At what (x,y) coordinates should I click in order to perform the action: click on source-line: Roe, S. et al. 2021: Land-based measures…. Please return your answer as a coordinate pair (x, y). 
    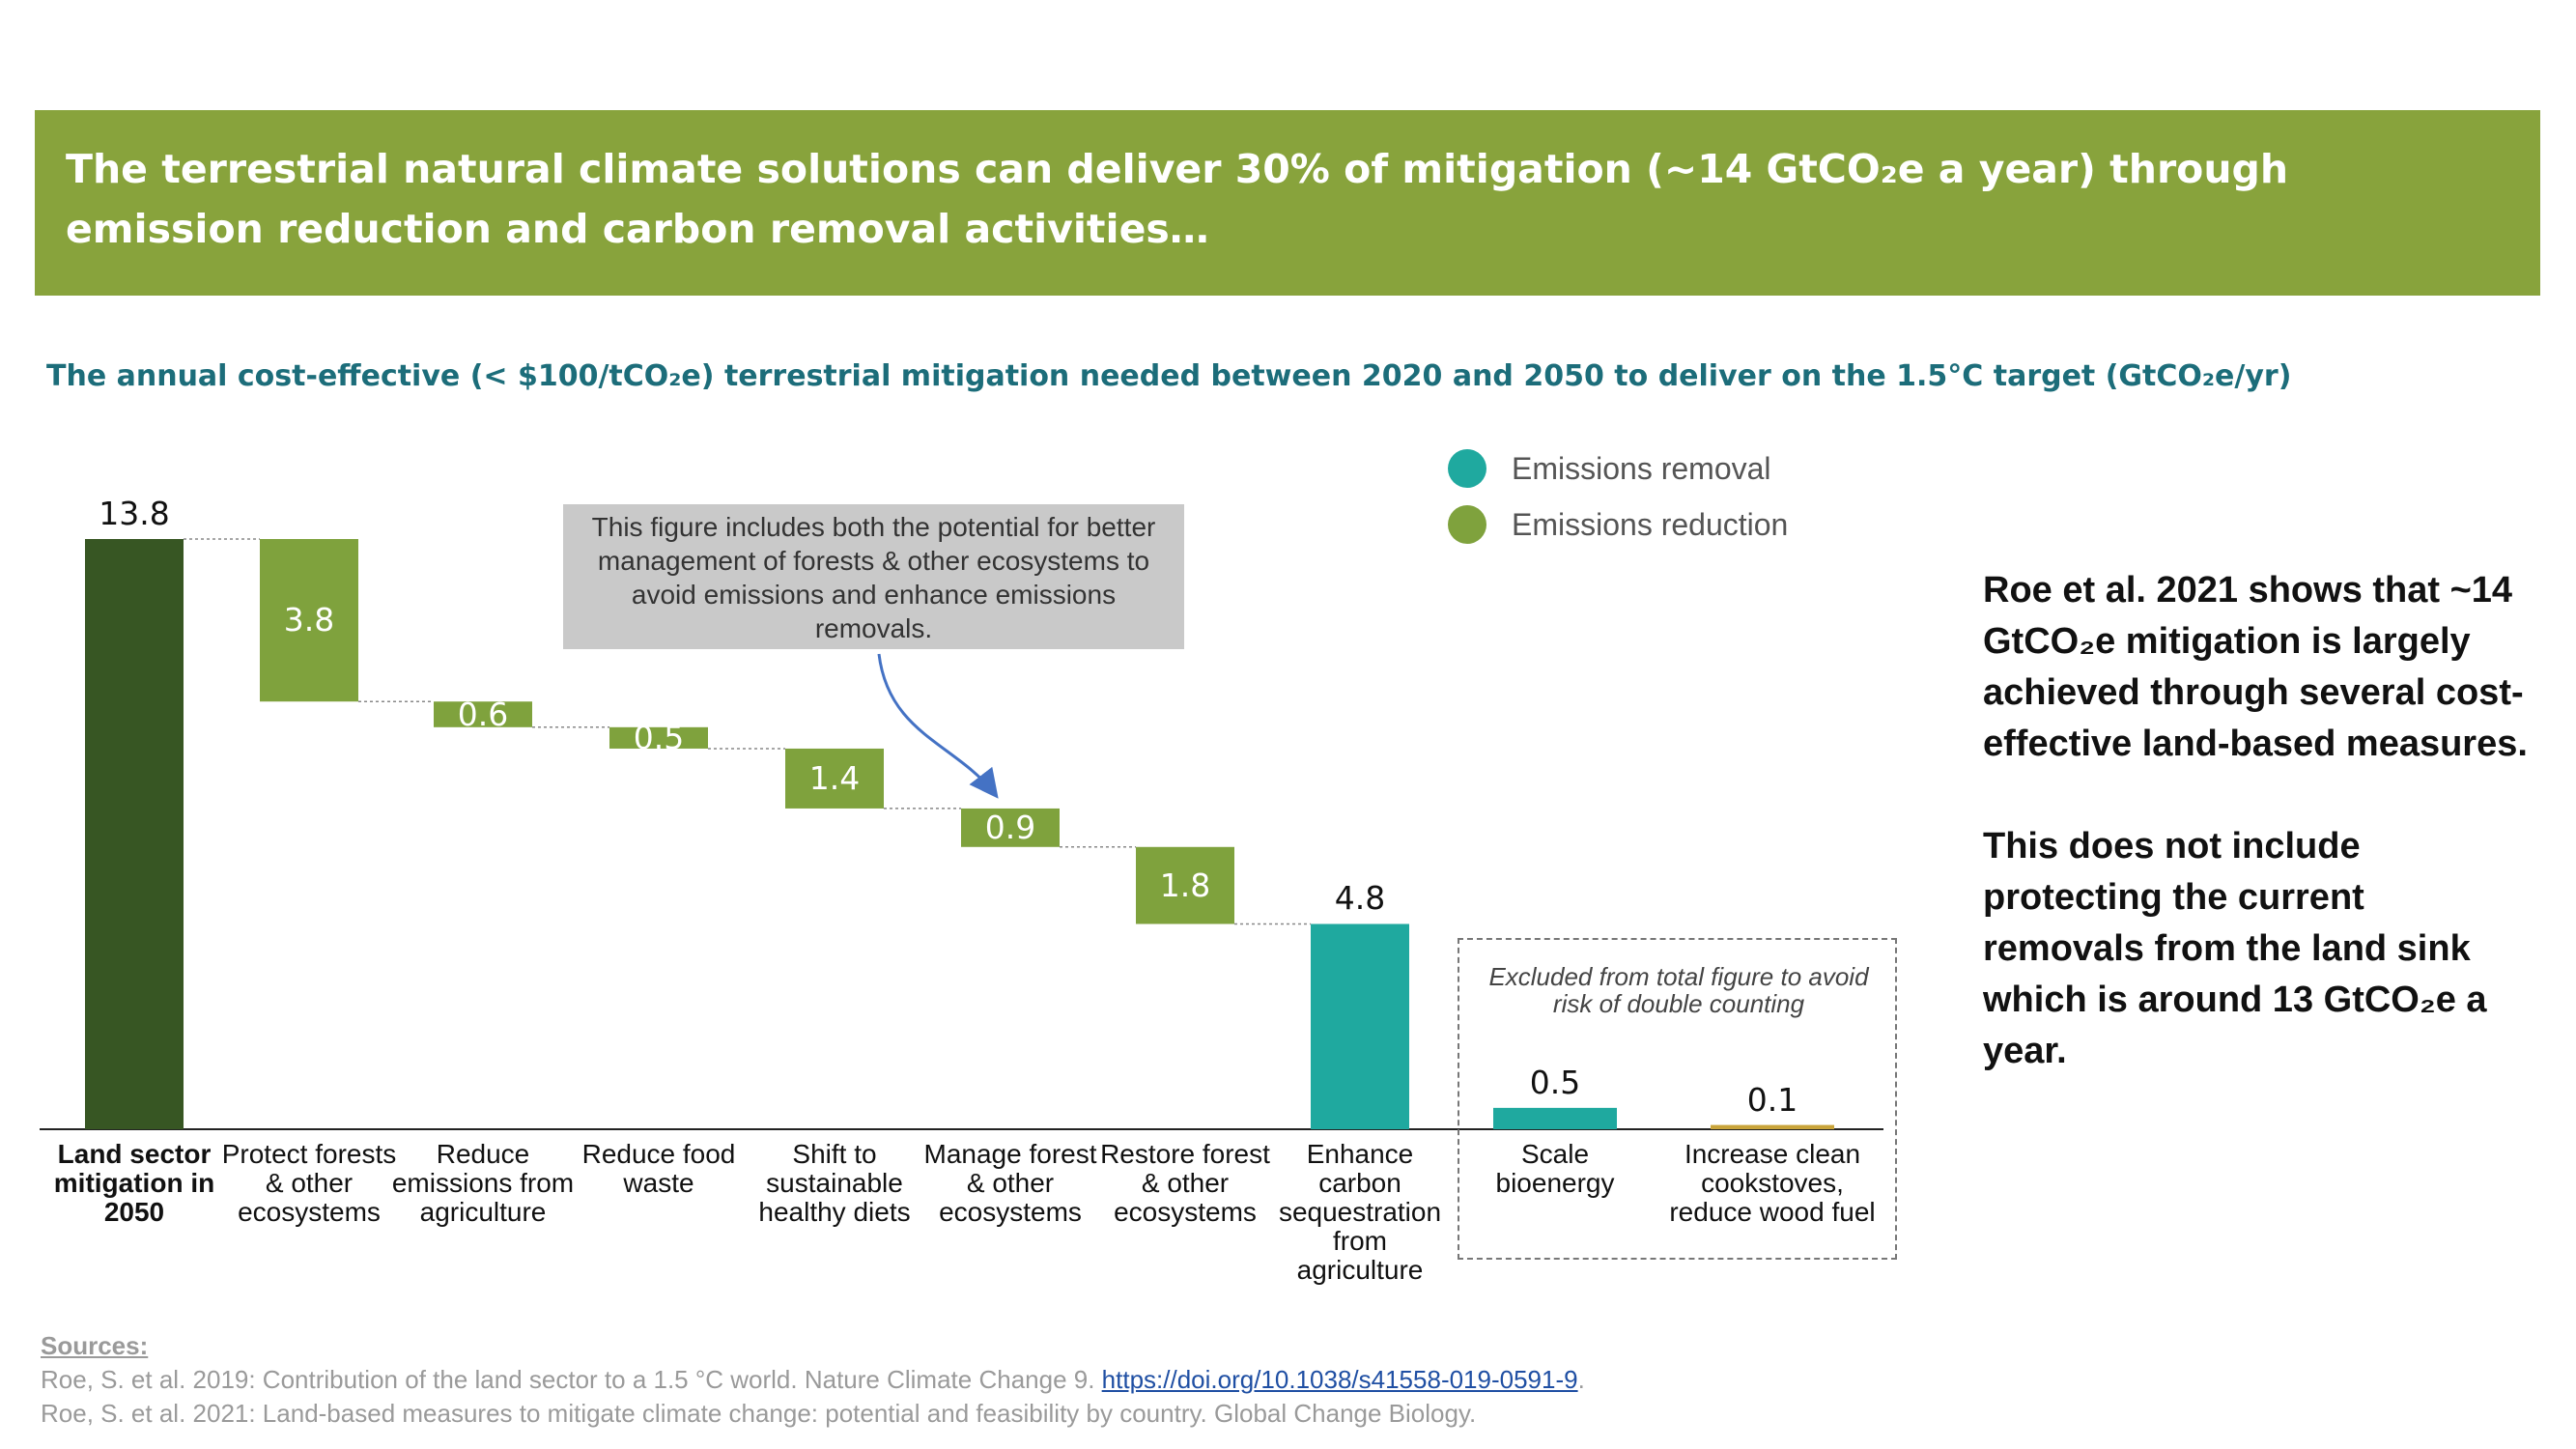
    Looking at the image, I should click on (813, 1414).